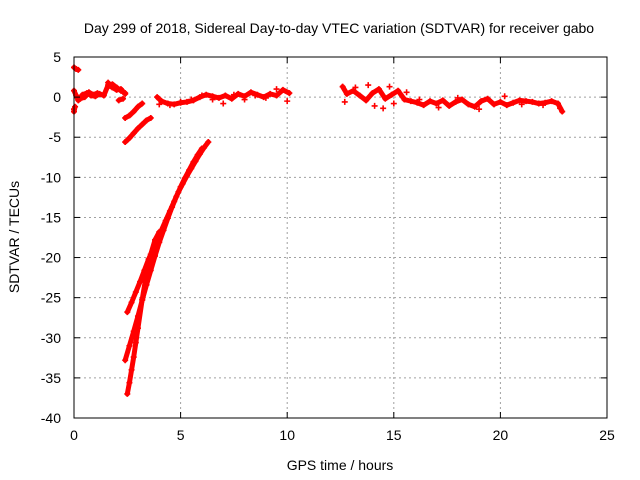 This screenshot has height=480, width=640. I want to click on y-tick-label: -10, so click(51, 177).